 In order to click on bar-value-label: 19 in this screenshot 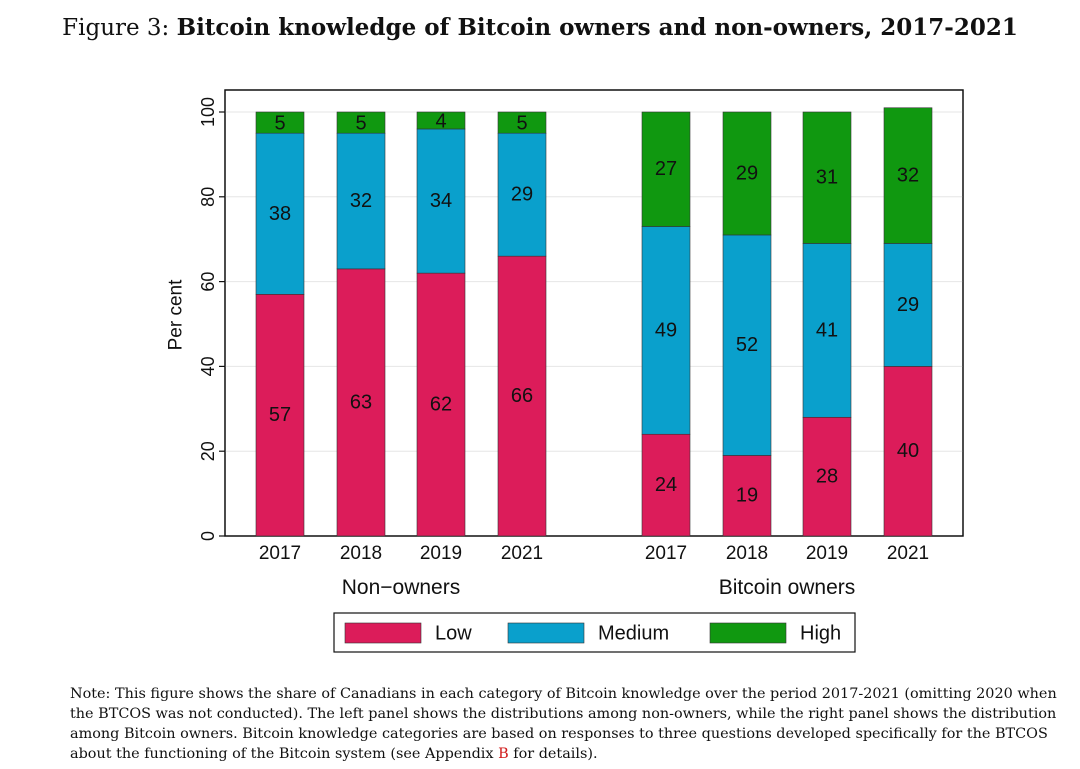, I will do `click(747, 496)`.